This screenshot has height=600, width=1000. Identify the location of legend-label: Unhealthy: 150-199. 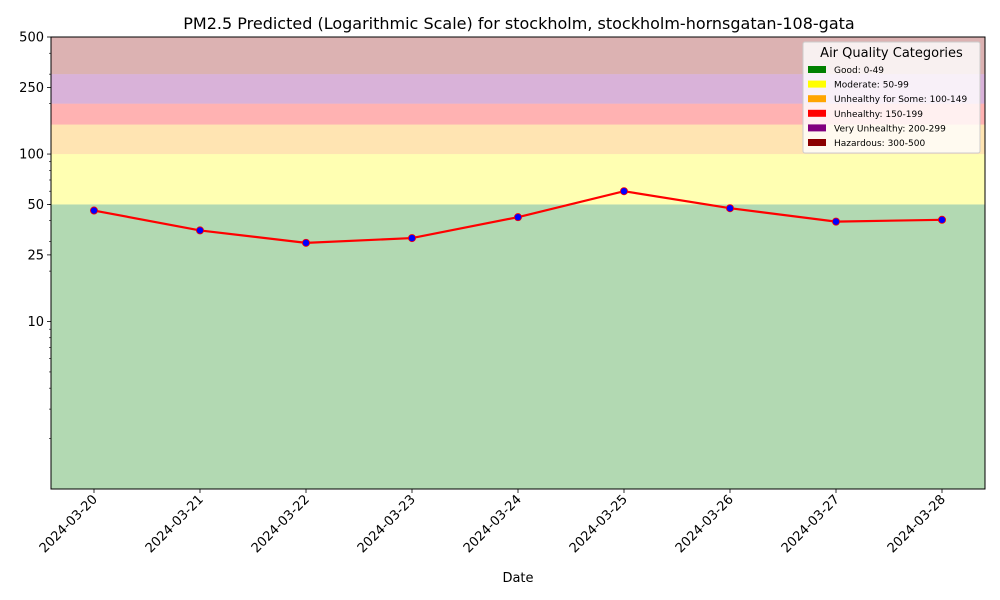
(878, 115).